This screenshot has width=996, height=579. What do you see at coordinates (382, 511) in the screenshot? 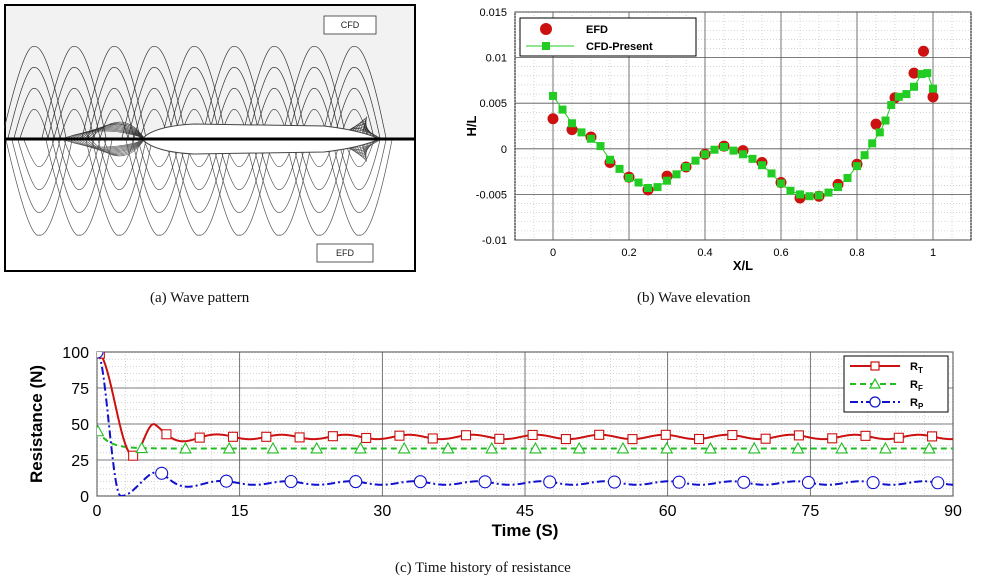
I see `x-tick-label: 30` at bounding box center [382, 511].